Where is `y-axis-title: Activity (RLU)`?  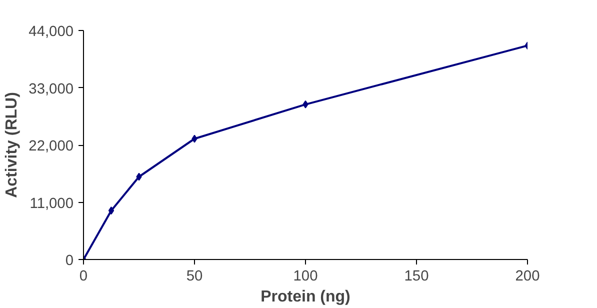
y-axis-title: Activity (RLU) is located at coordinates (12, 145).